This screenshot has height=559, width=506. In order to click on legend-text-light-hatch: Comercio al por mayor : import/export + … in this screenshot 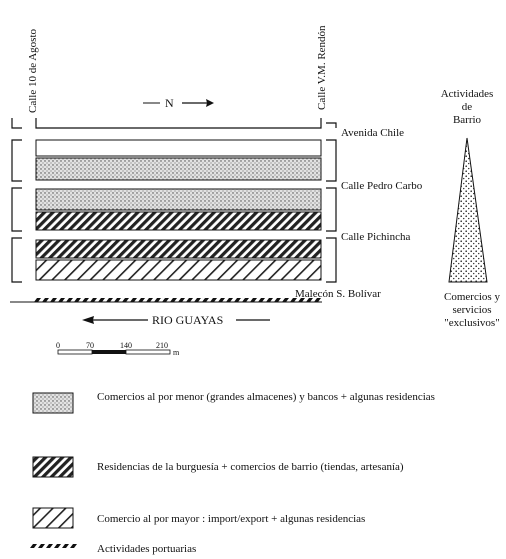, I will do `click(292, 519)`.